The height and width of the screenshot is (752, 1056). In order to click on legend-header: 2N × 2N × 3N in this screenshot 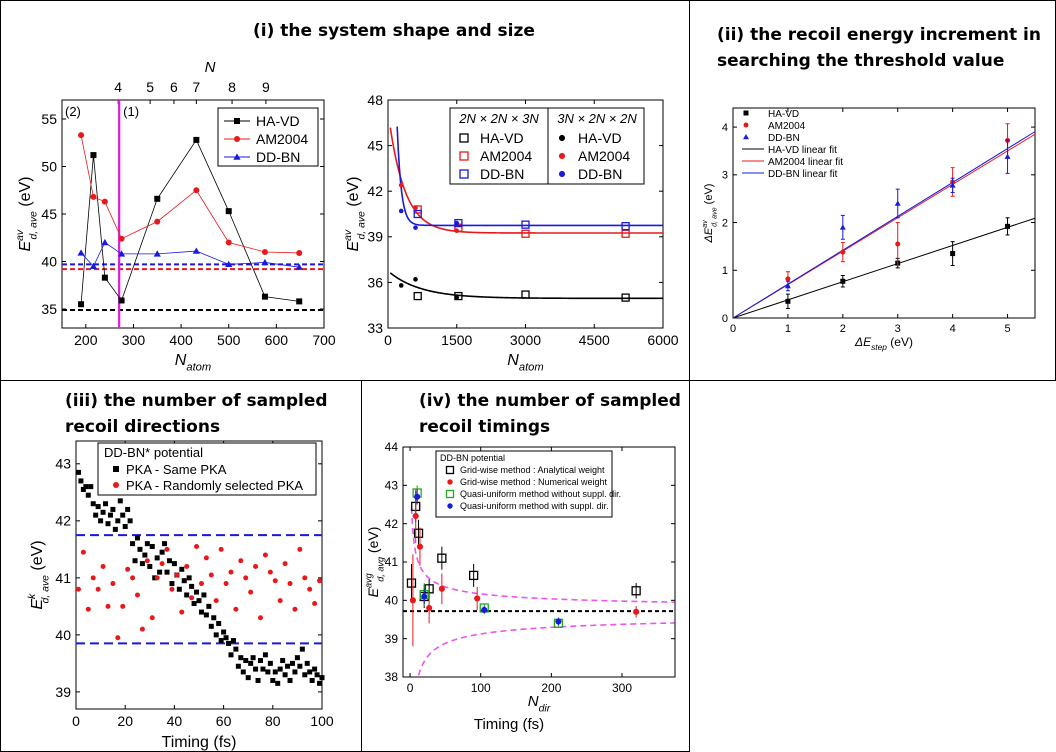, I will do `click(498, 118)`.